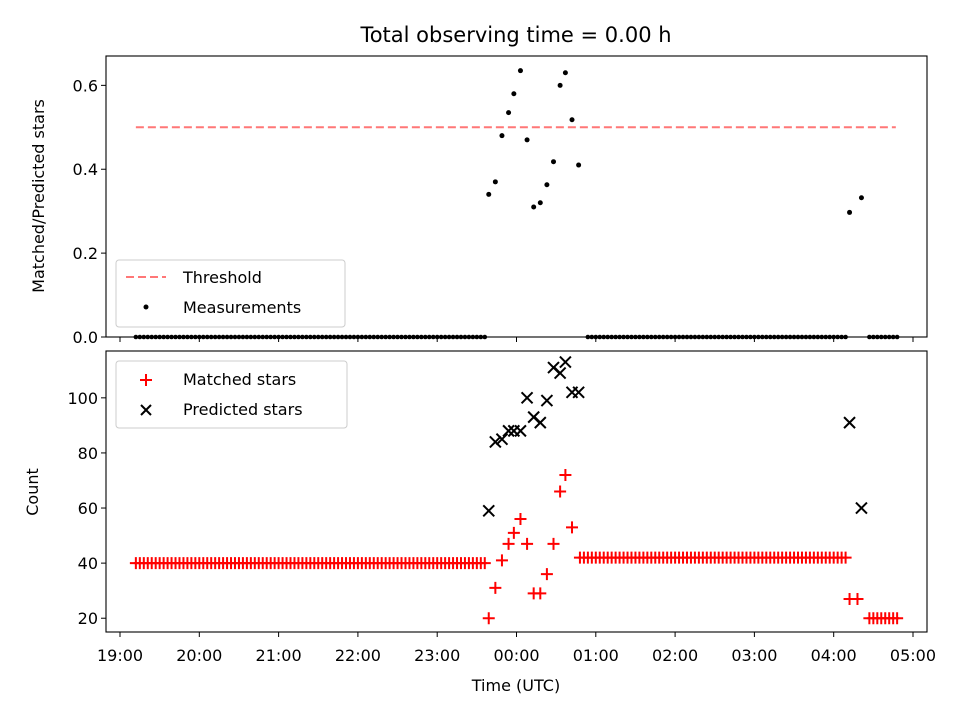 This screenshot has width=960, height=720. What do you see at coordinates (32, 492) in the screenshot?
I see `bottom-y-axis-label: Count` at bounding box center [32, 492].